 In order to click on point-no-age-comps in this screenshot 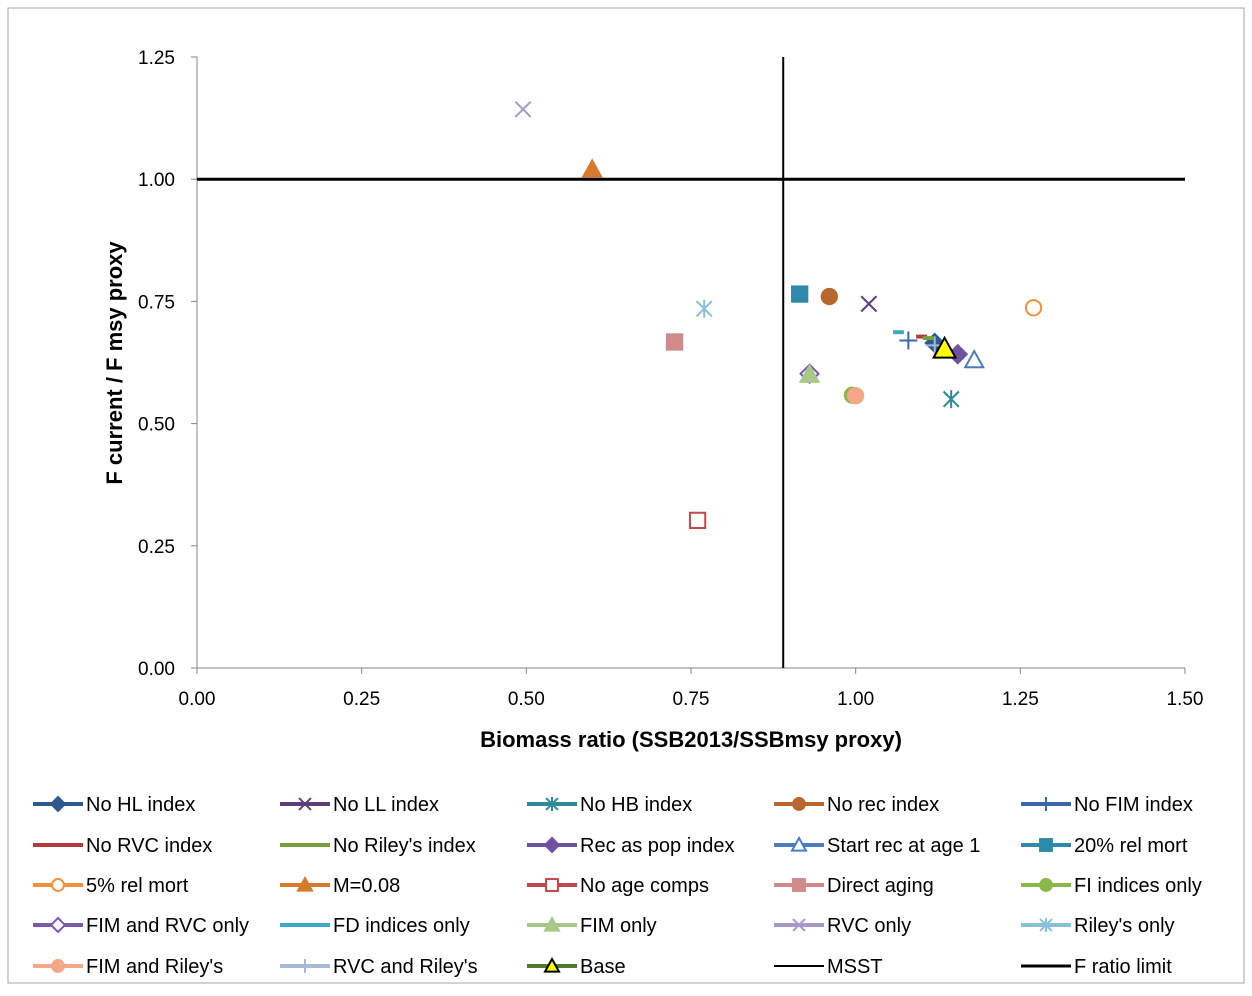, I will do `click(697, 520)`.